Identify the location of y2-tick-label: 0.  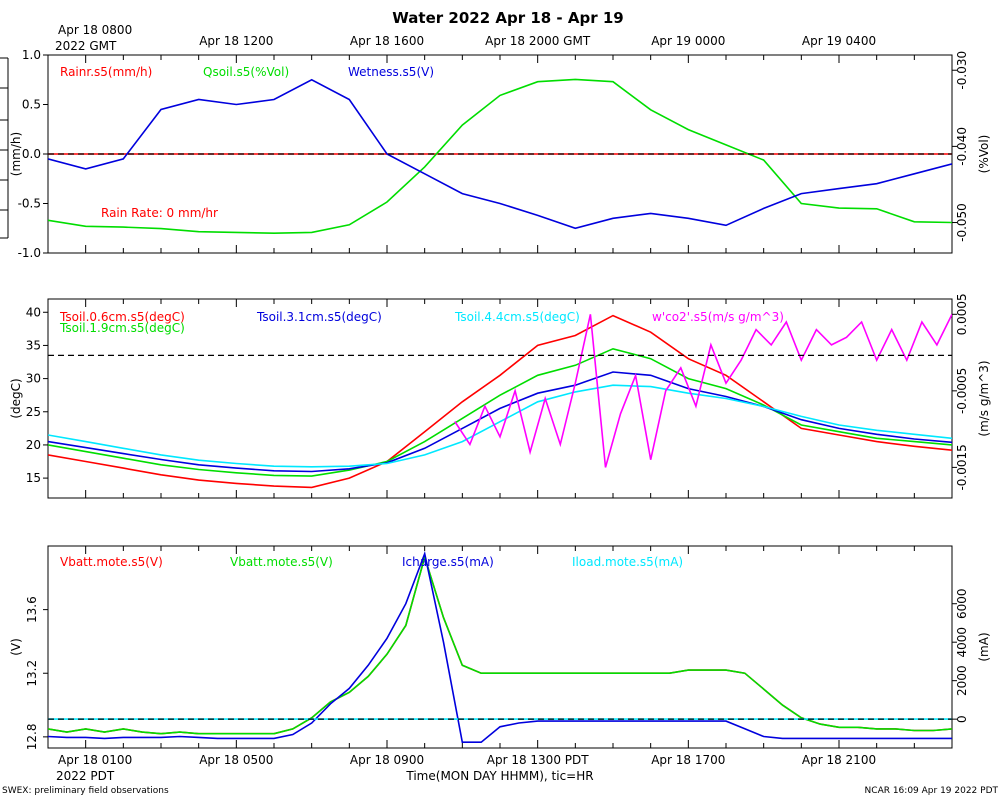
(962, 719).